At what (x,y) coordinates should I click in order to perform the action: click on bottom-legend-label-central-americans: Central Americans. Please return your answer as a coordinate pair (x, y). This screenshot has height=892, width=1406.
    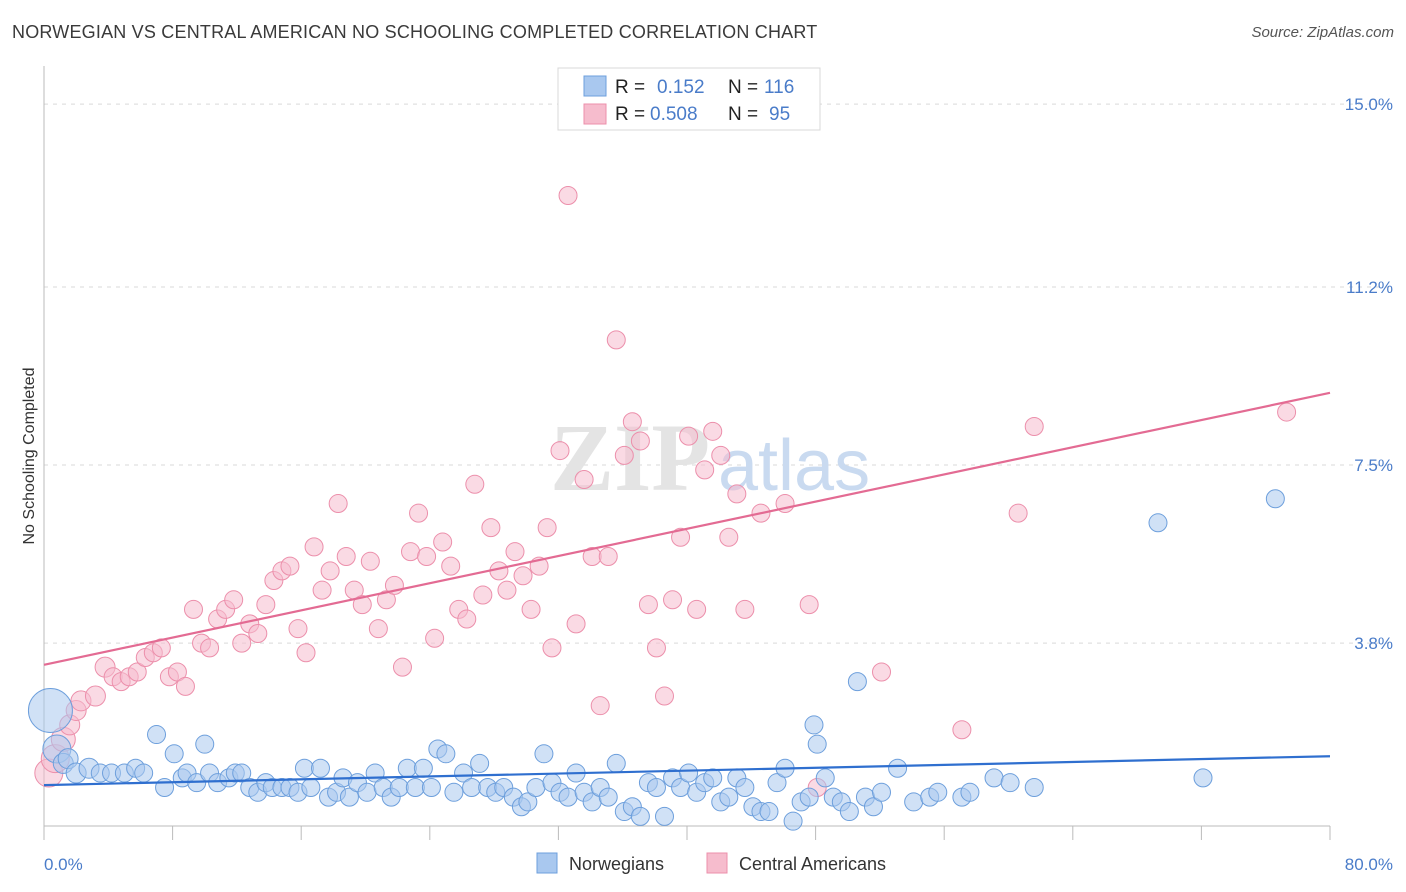
    Looking at the image, I should click on (812, 864).